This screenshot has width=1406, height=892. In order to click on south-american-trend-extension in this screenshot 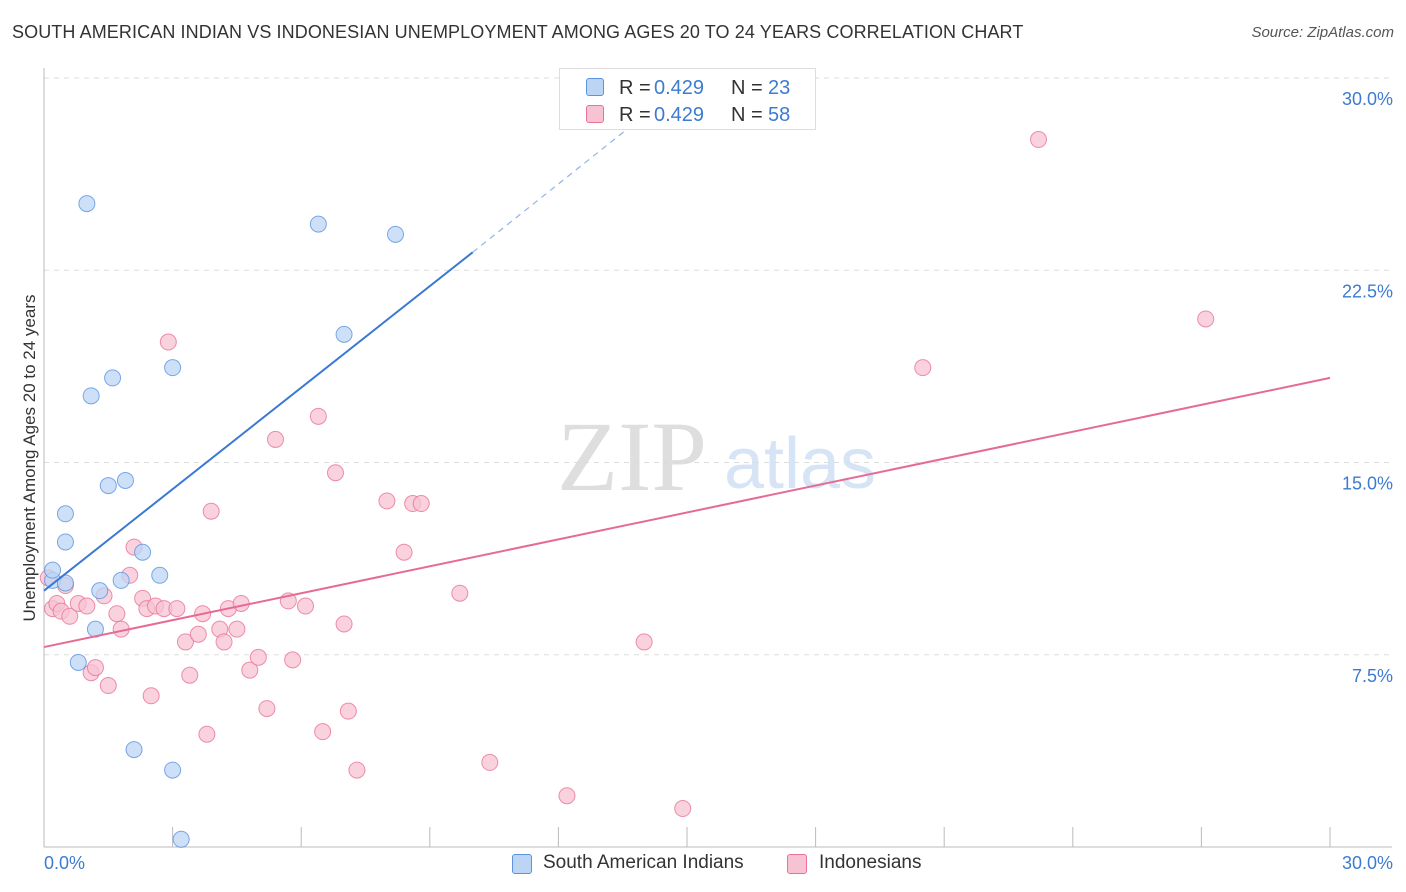, I will do `click(569, 175)`.